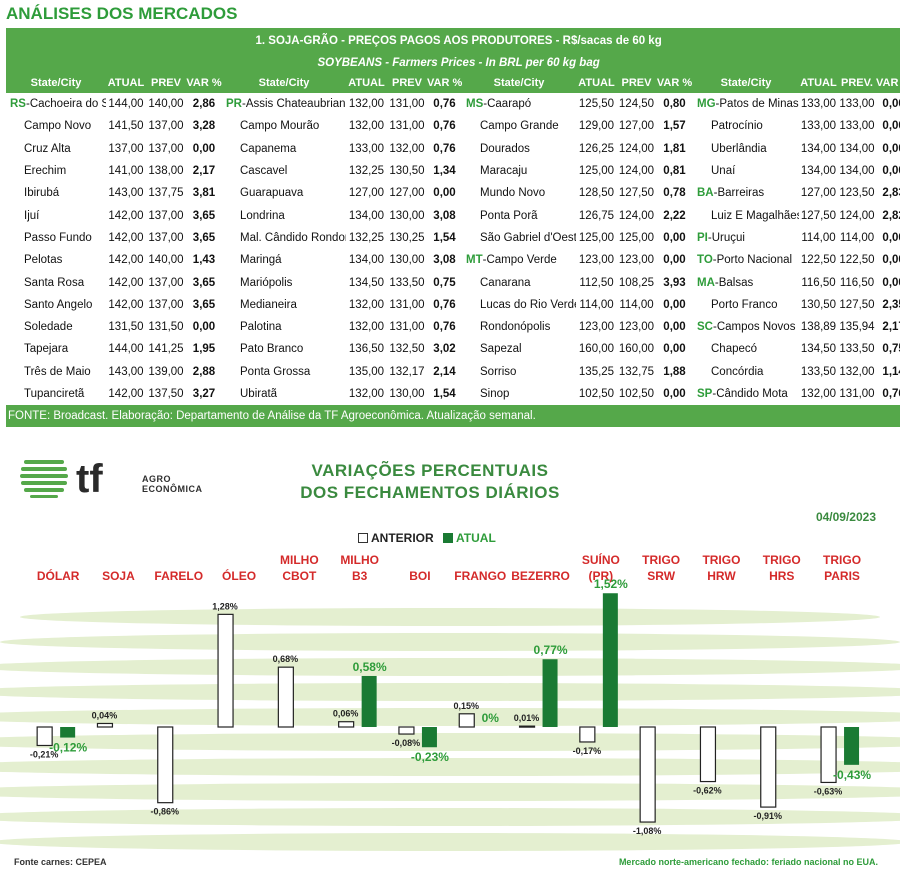  I want to click on city-cell: Pelotas, so click(56, 260).